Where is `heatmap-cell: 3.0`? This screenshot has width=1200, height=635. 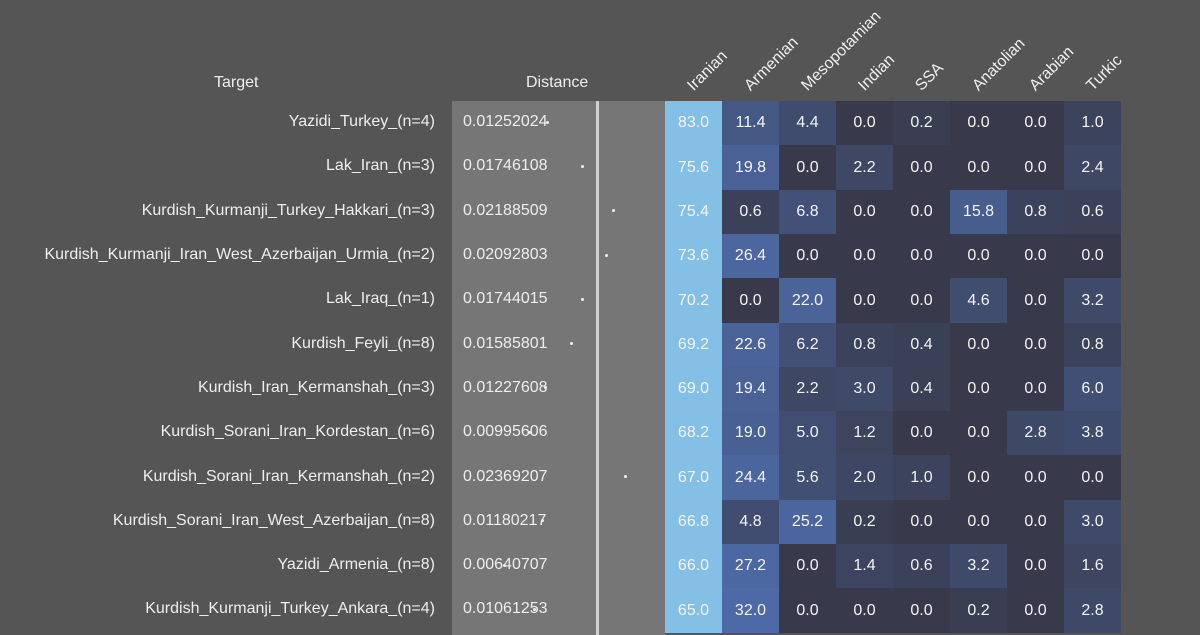
heatmap-cell: 3.0 is located at coordinates (864, 389).